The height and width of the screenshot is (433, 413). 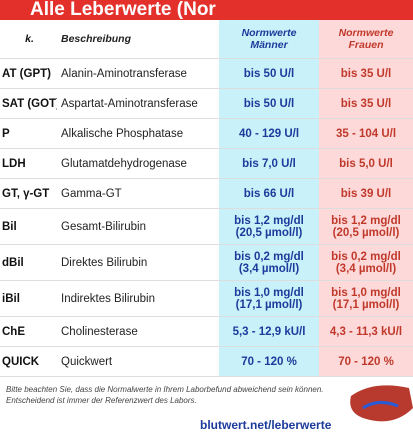 I want to click on cell-line: 5,3 - 12,9 kU/l, so click(x=269, y=331).